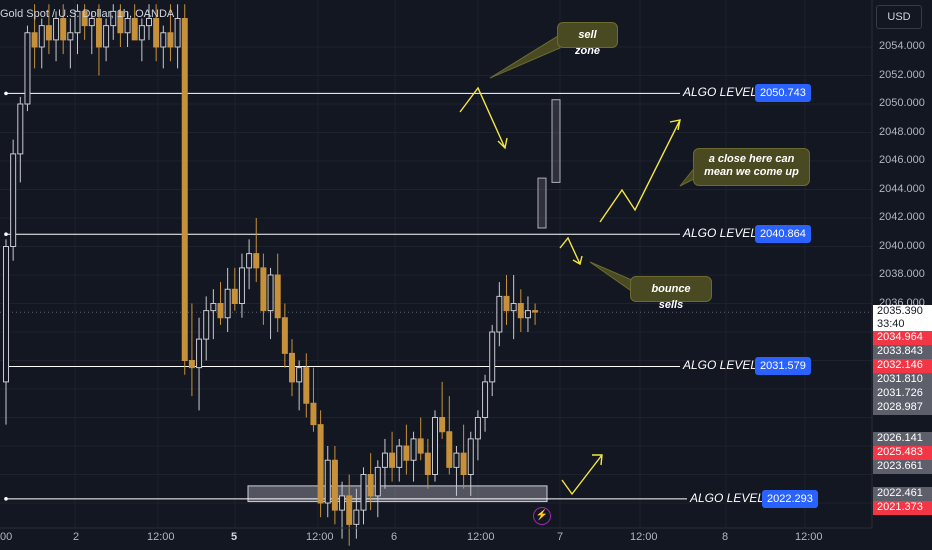 The width and height of the screenshot is (932, 550). Describe the element at coordinates (900, 493) in the screenshot. I see `price-tag-value: 2022.461` at that location.